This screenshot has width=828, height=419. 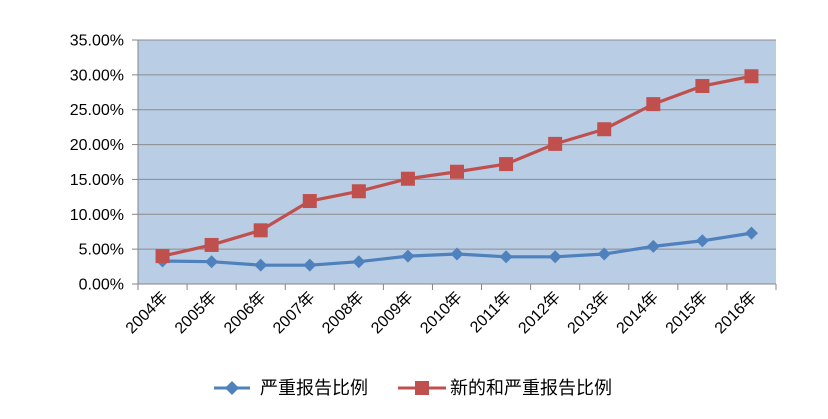 What do you see at coordinates (97, 41) in the screenshot?
I see `y-tick-label: 35.00%` at bounding box center [97, 41].